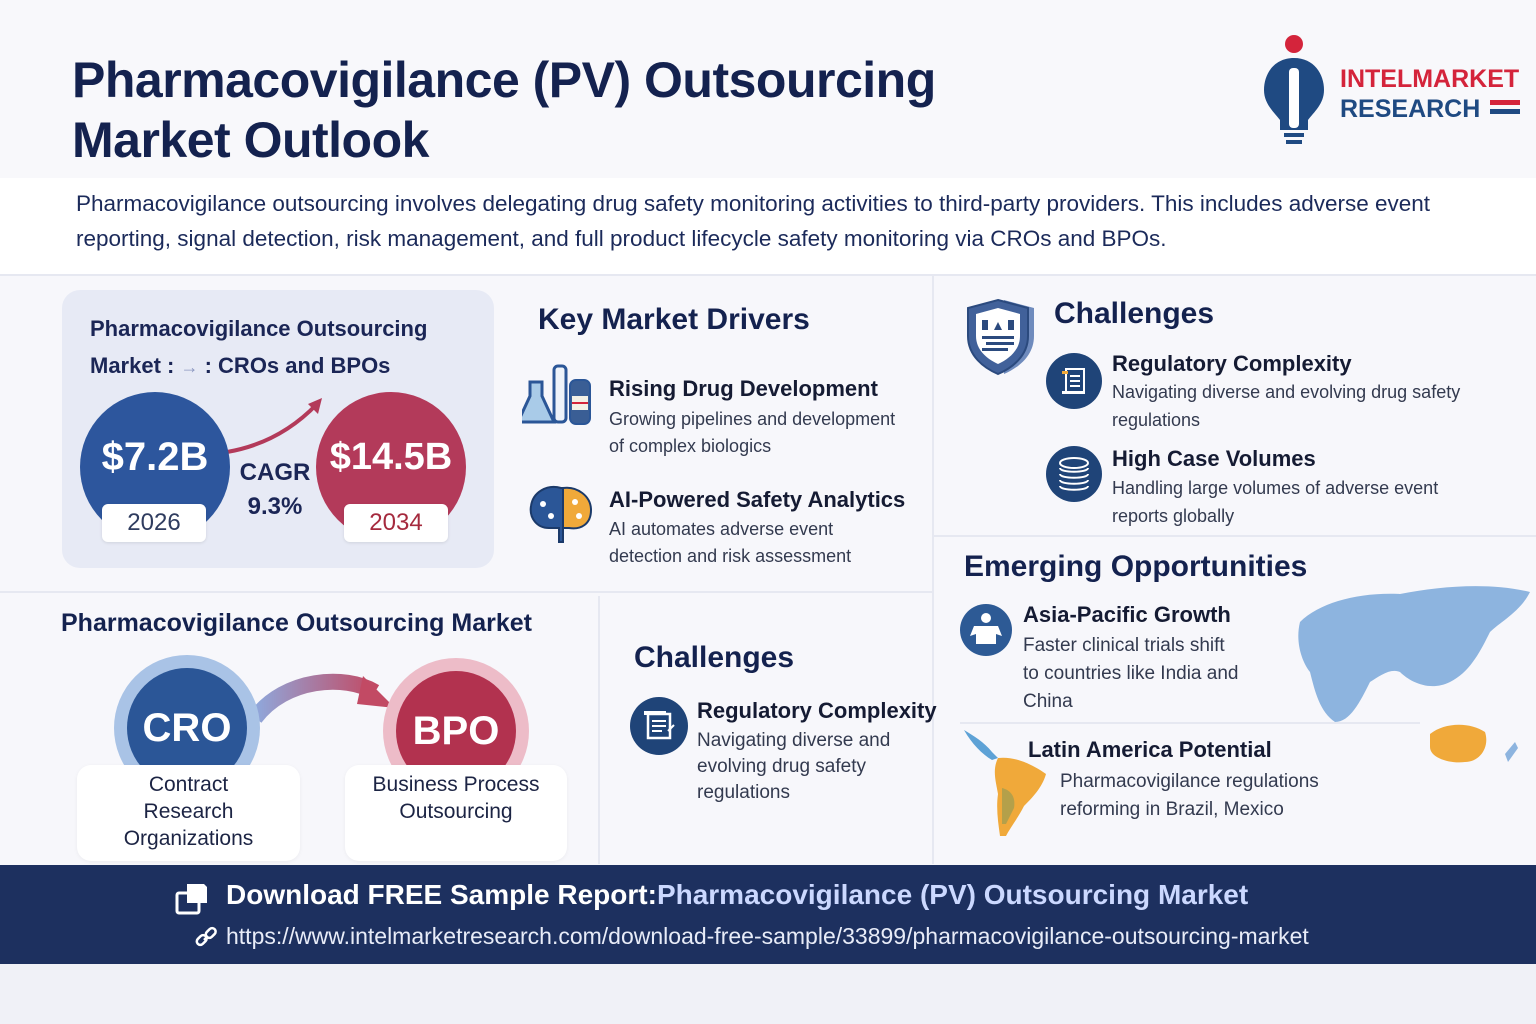 The width and height of the screenshot is (1536, 1024). Describe the element at coordinates (1414, 674) in the screenshot. I see `world-map-icon` at that location.